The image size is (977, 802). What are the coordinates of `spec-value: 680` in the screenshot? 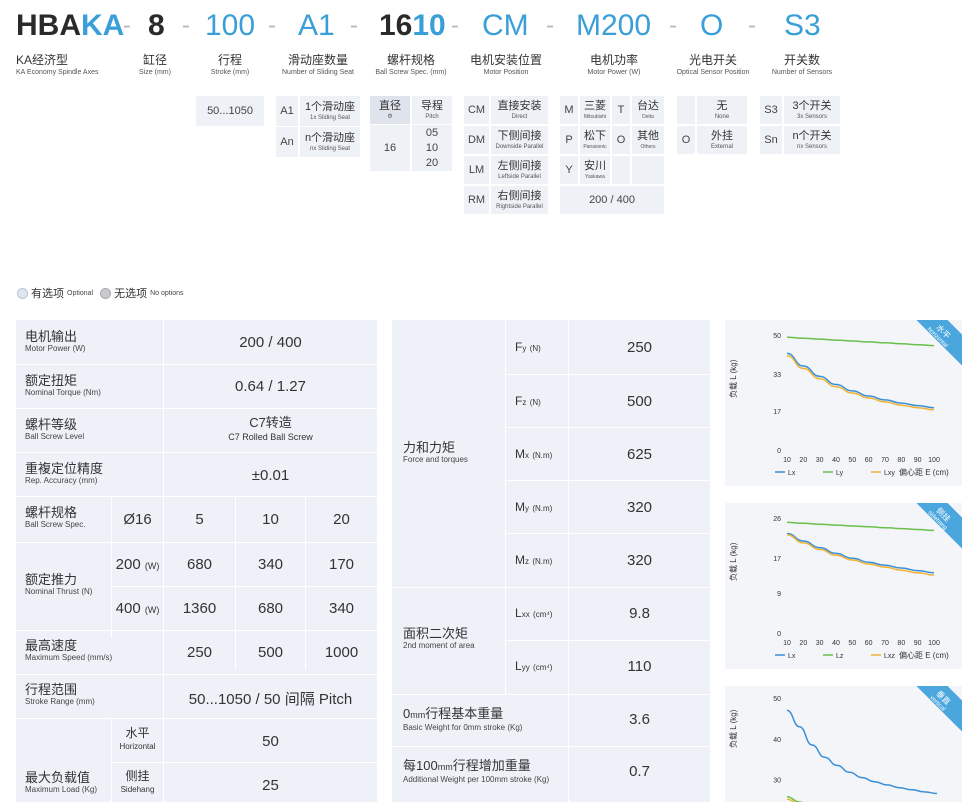 It's located at (199, 564).